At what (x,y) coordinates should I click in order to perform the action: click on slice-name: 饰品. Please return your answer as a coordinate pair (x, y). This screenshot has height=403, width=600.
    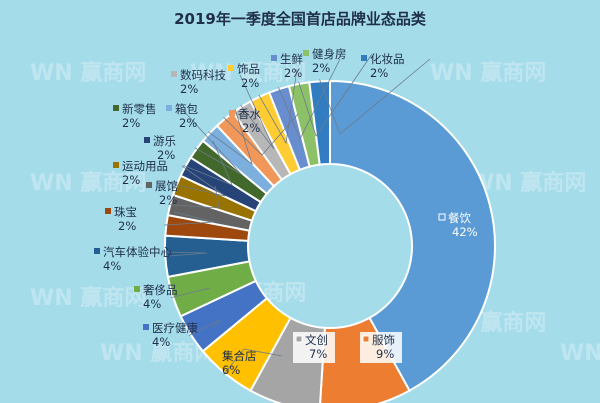
    Looking at the image, I should click on (248, 69).